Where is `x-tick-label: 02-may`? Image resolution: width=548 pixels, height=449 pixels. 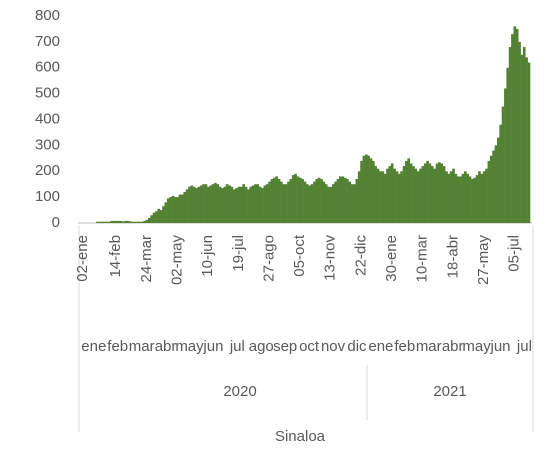
x-tick-label: 02-may is located at coordinates (176, 260).